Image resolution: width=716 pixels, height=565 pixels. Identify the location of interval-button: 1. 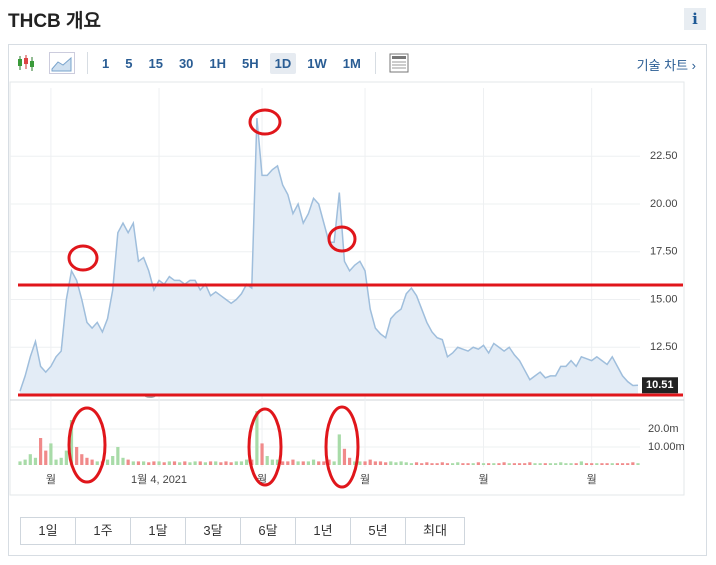
(106, 63).